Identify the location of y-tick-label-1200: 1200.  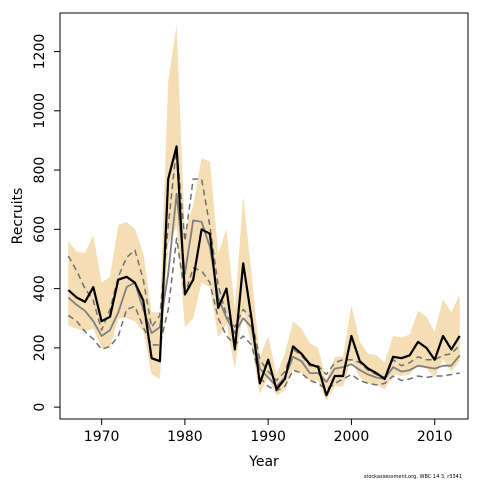
(40, 52).